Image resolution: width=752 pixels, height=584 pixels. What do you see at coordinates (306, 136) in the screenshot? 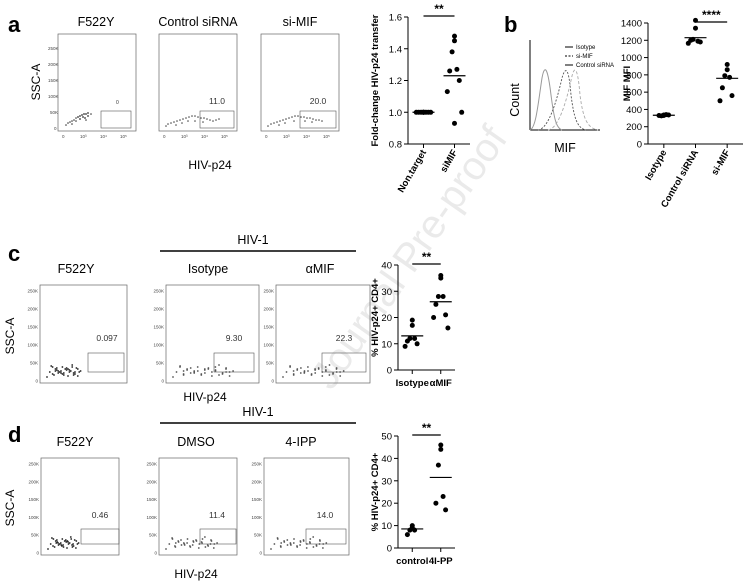
I see `svg-text: 10⁴` at bounding box center [306, 136].